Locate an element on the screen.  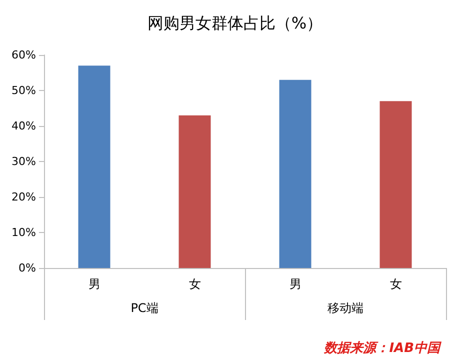
y-tick-label: 30% is located at coordinates (24, 161).